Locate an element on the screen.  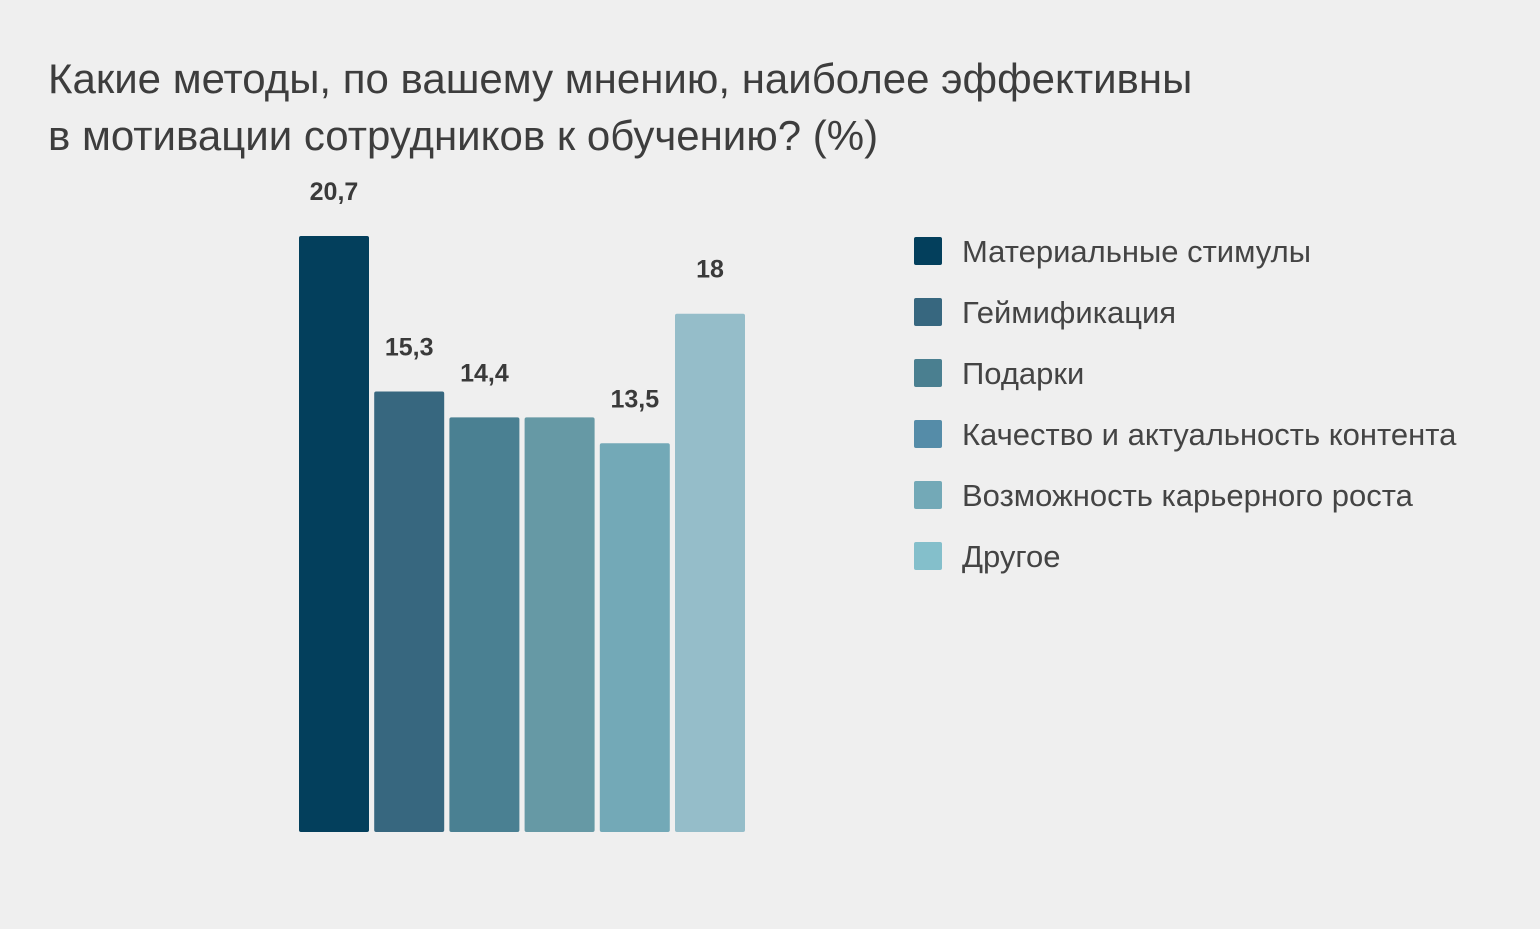
legend-item-material: Материальные стимулы is located at coordinates (1194, 252).